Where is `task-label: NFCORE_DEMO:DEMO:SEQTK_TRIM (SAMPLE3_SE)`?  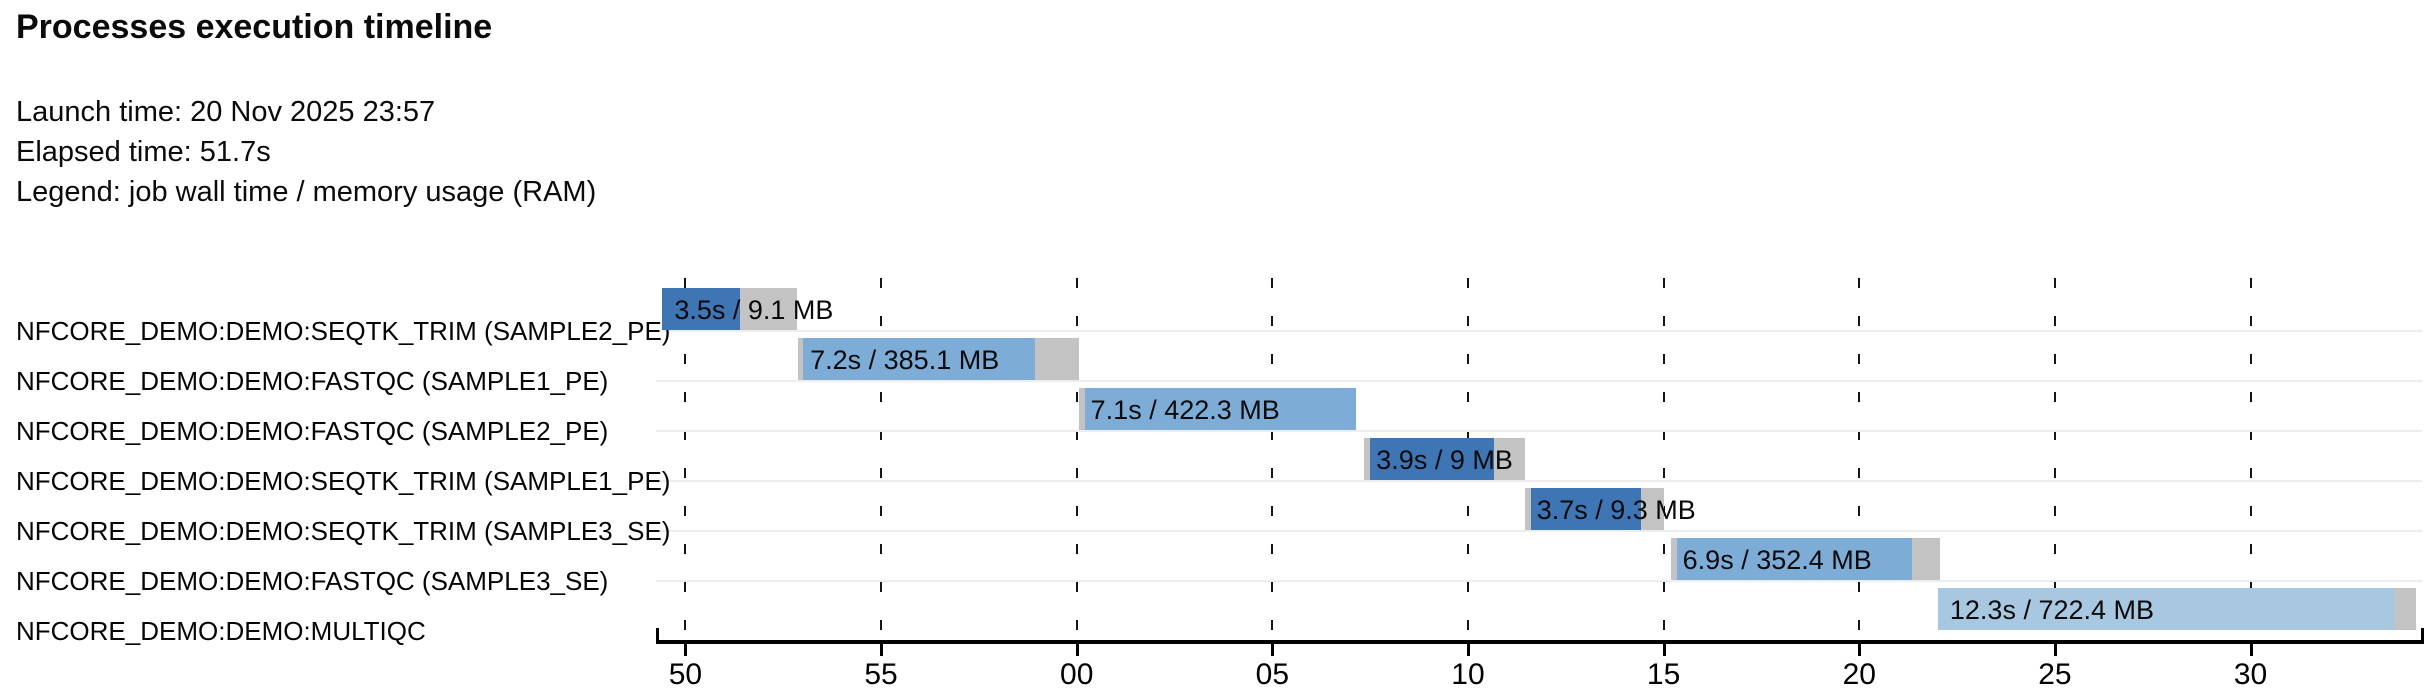 task-label: NFCORE_DEMO:DEMO:SEQTK_TRIM (SAMPLE3_SE) is located at coordinates (343, 531).